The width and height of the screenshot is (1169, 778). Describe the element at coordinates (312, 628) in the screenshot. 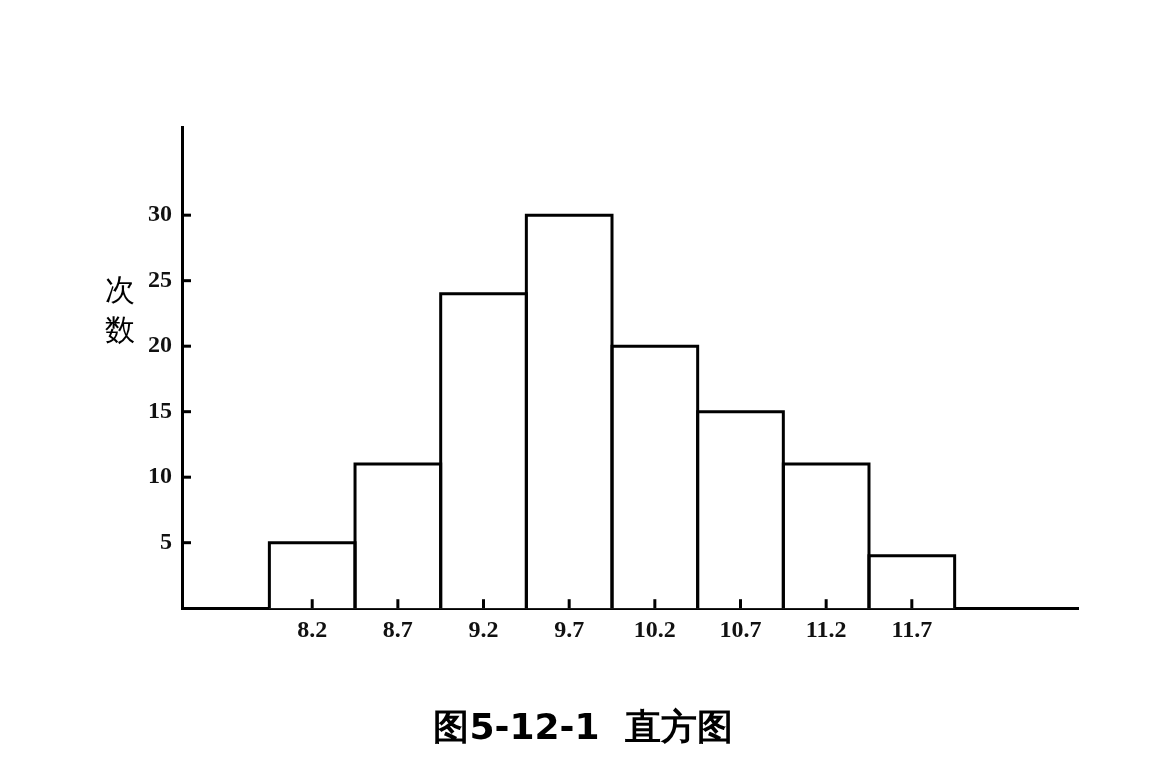

I see `x-tick-label: 8.2` at that location.